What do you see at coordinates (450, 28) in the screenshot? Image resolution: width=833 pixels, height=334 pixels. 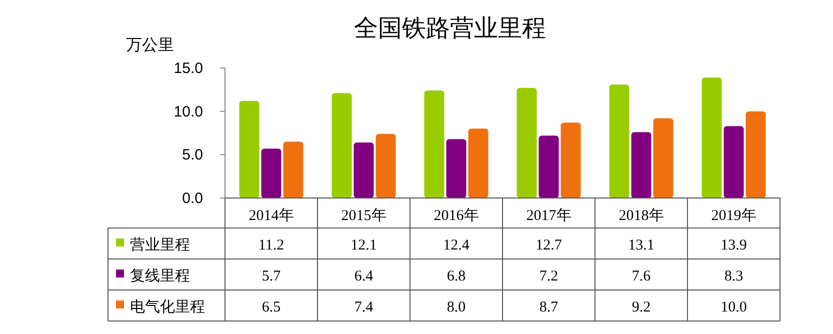 I see `chart-title: 全国铁路营业里程` at bounding box center [450, 28].